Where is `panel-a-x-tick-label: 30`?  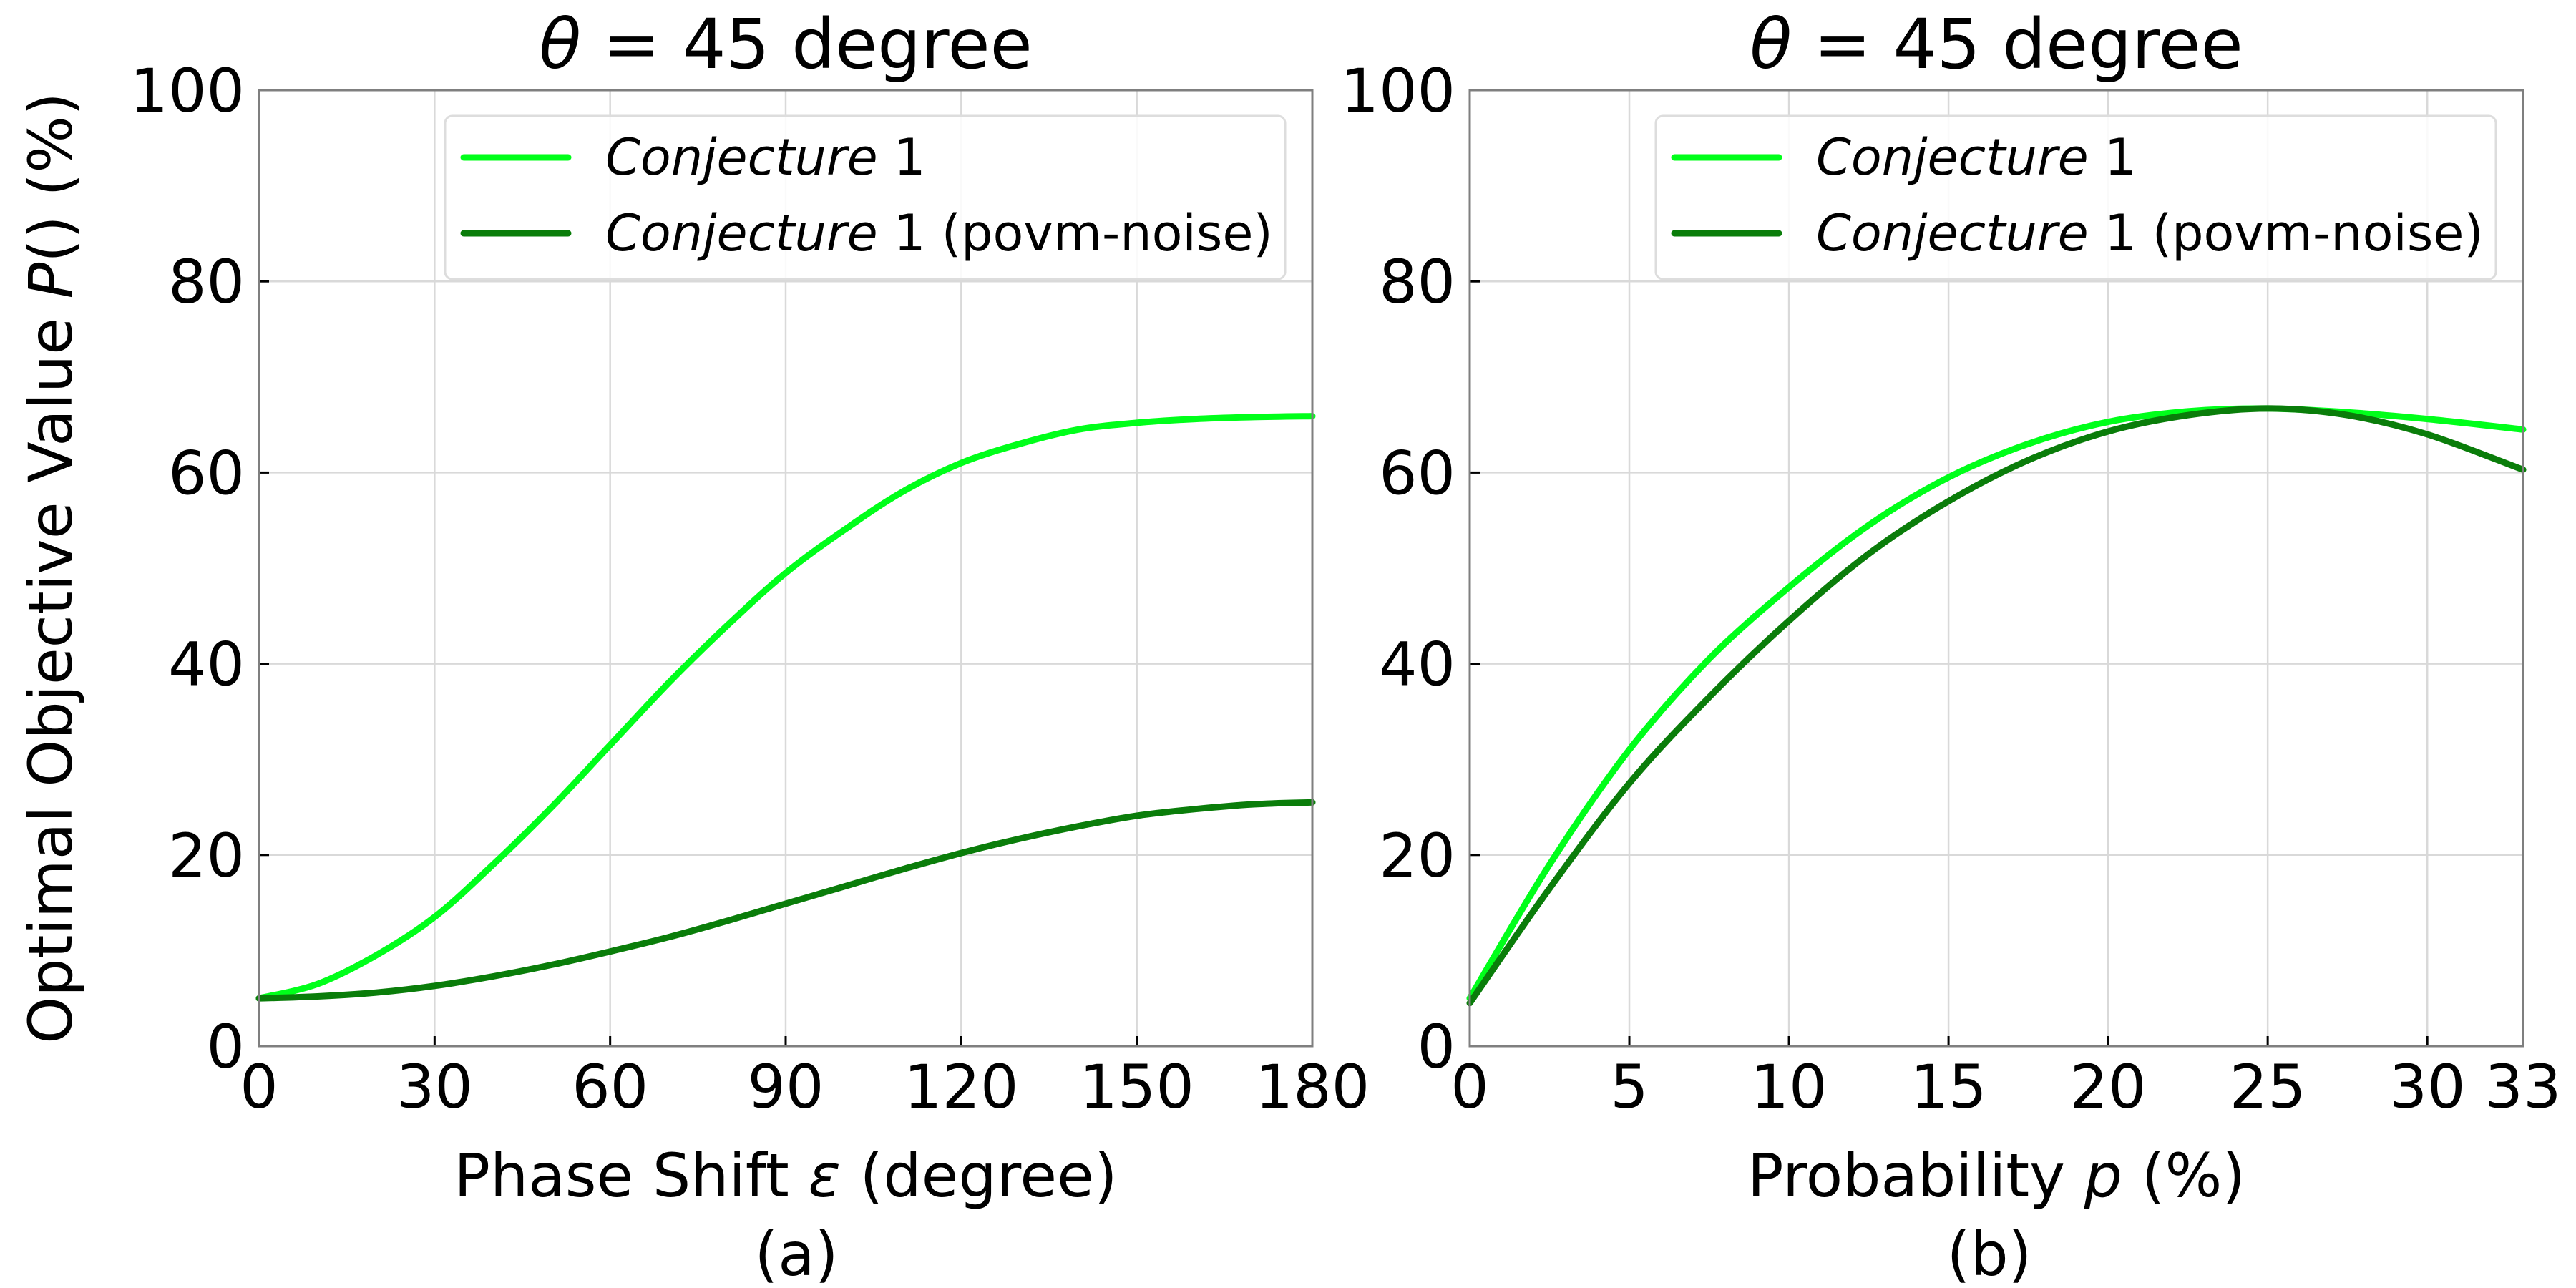
panel-a-x-tick-label: 30 is located at coordinates (434, 1087).